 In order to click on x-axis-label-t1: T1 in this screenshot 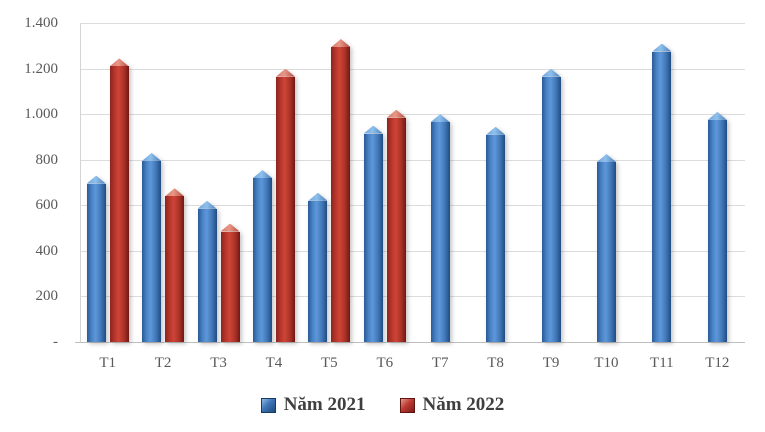, I will do `click(108, 363)`.